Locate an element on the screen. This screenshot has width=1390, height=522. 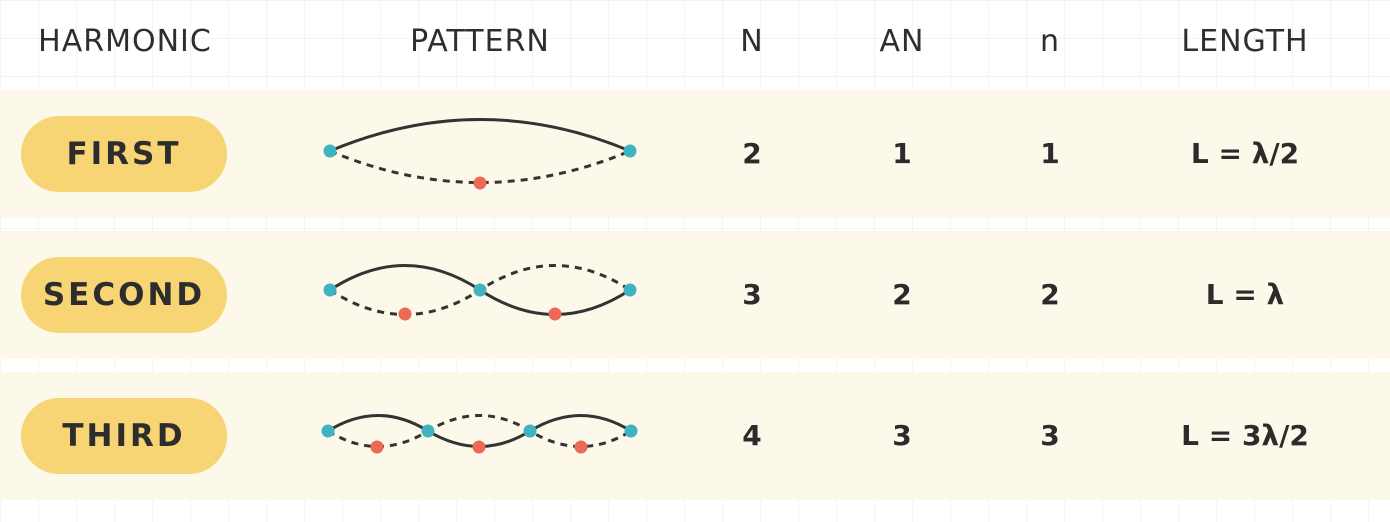
harmonic-number: 2 is located at coordinates (1050, 294).